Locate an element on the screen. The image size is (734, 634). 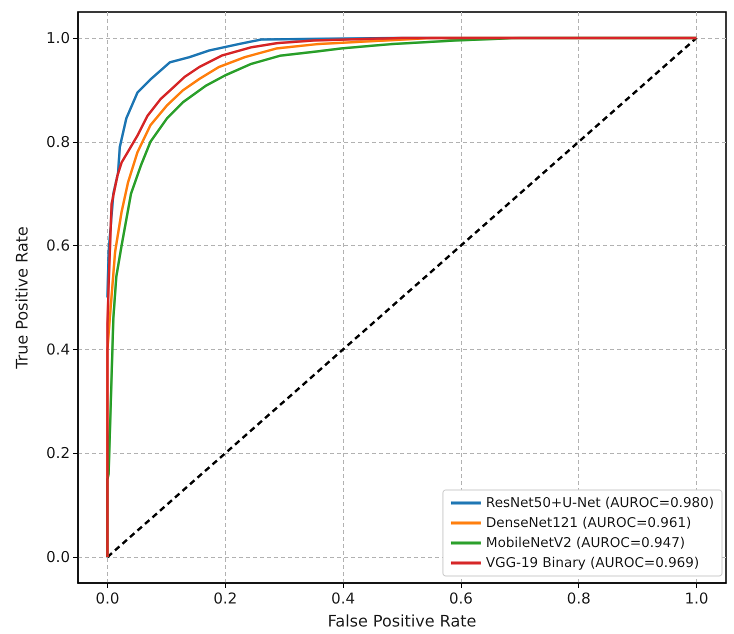
legend-label: ResNet50+U-Net (AUROC=0.980) is located at coordinates (600, 503).